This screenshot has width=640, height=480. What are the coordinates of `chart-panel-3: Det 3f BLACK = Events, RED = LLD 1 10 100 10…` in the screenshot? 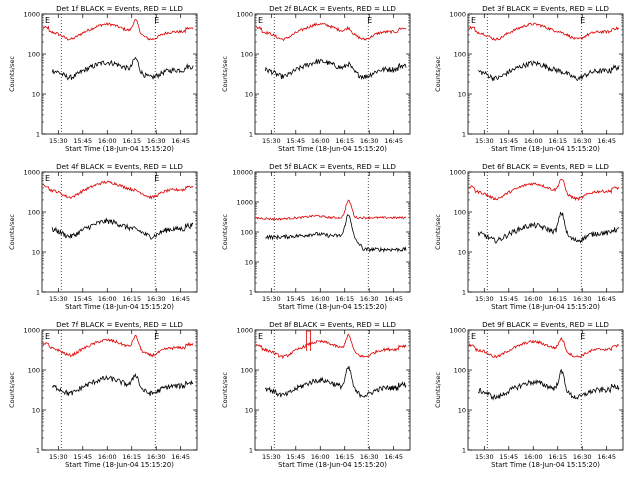 It's located at (529, 78).